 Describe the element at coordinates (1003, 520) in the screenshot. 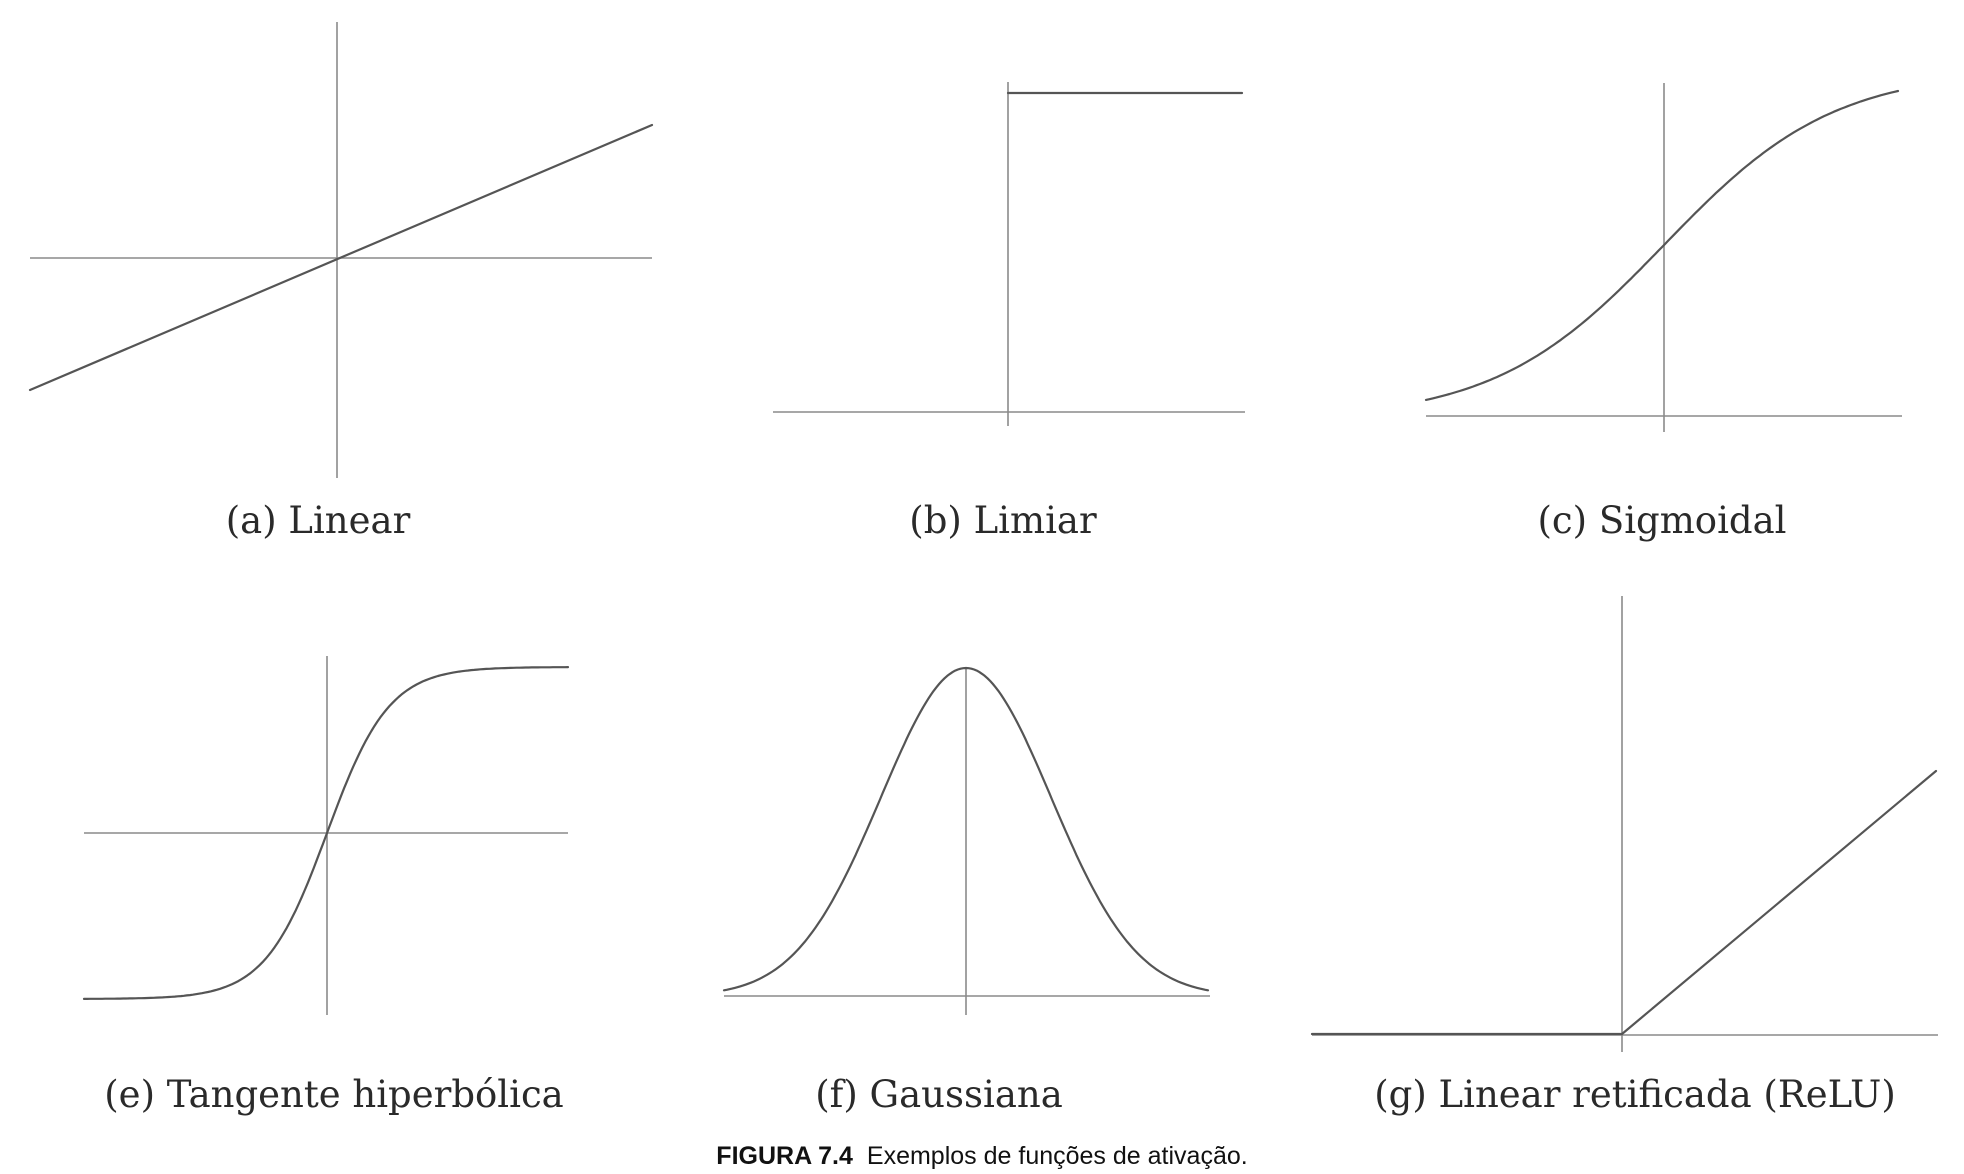

I see `panel-label-step: (b) Limiar` at that location.